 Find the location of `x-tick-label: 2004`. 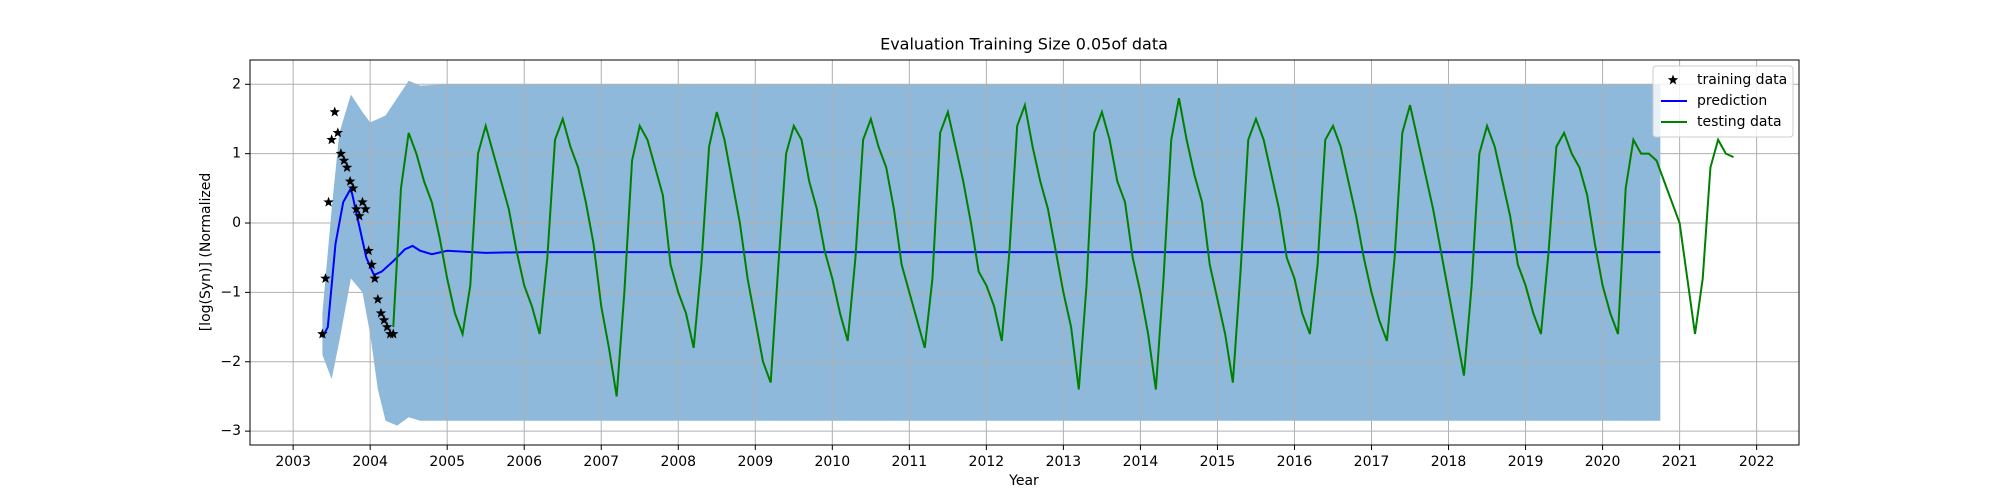

x-tick-label: 2004 is located at coordinates (370, 462).